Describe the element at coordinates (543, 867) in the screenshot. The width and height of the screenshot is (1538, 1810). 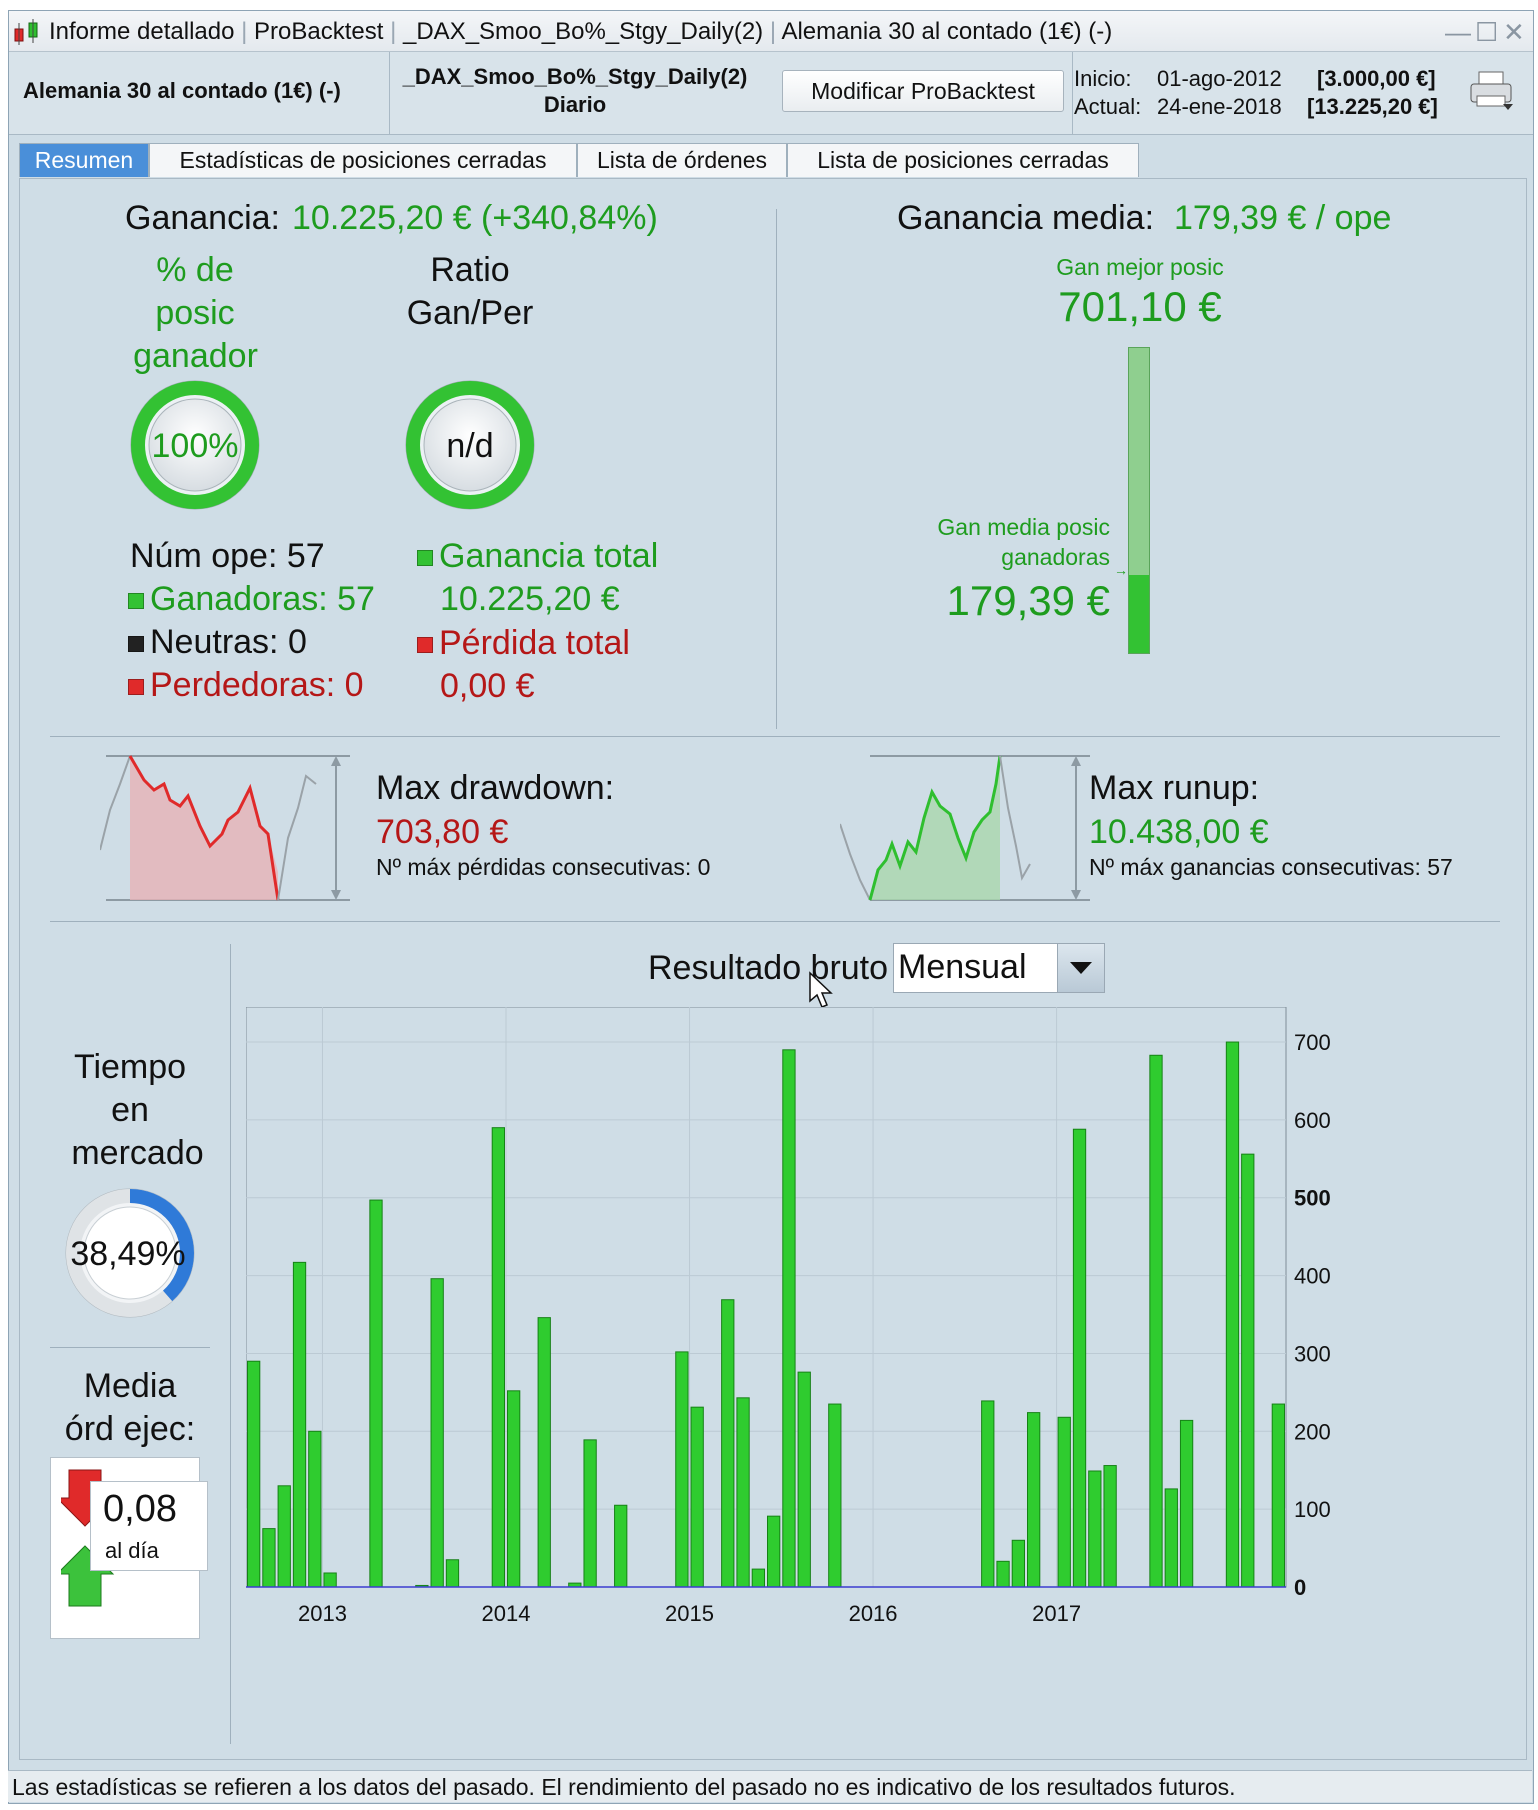
I see `max-consecutive-losses: Nº máx pérdidas consecutivas: 0` at that location.